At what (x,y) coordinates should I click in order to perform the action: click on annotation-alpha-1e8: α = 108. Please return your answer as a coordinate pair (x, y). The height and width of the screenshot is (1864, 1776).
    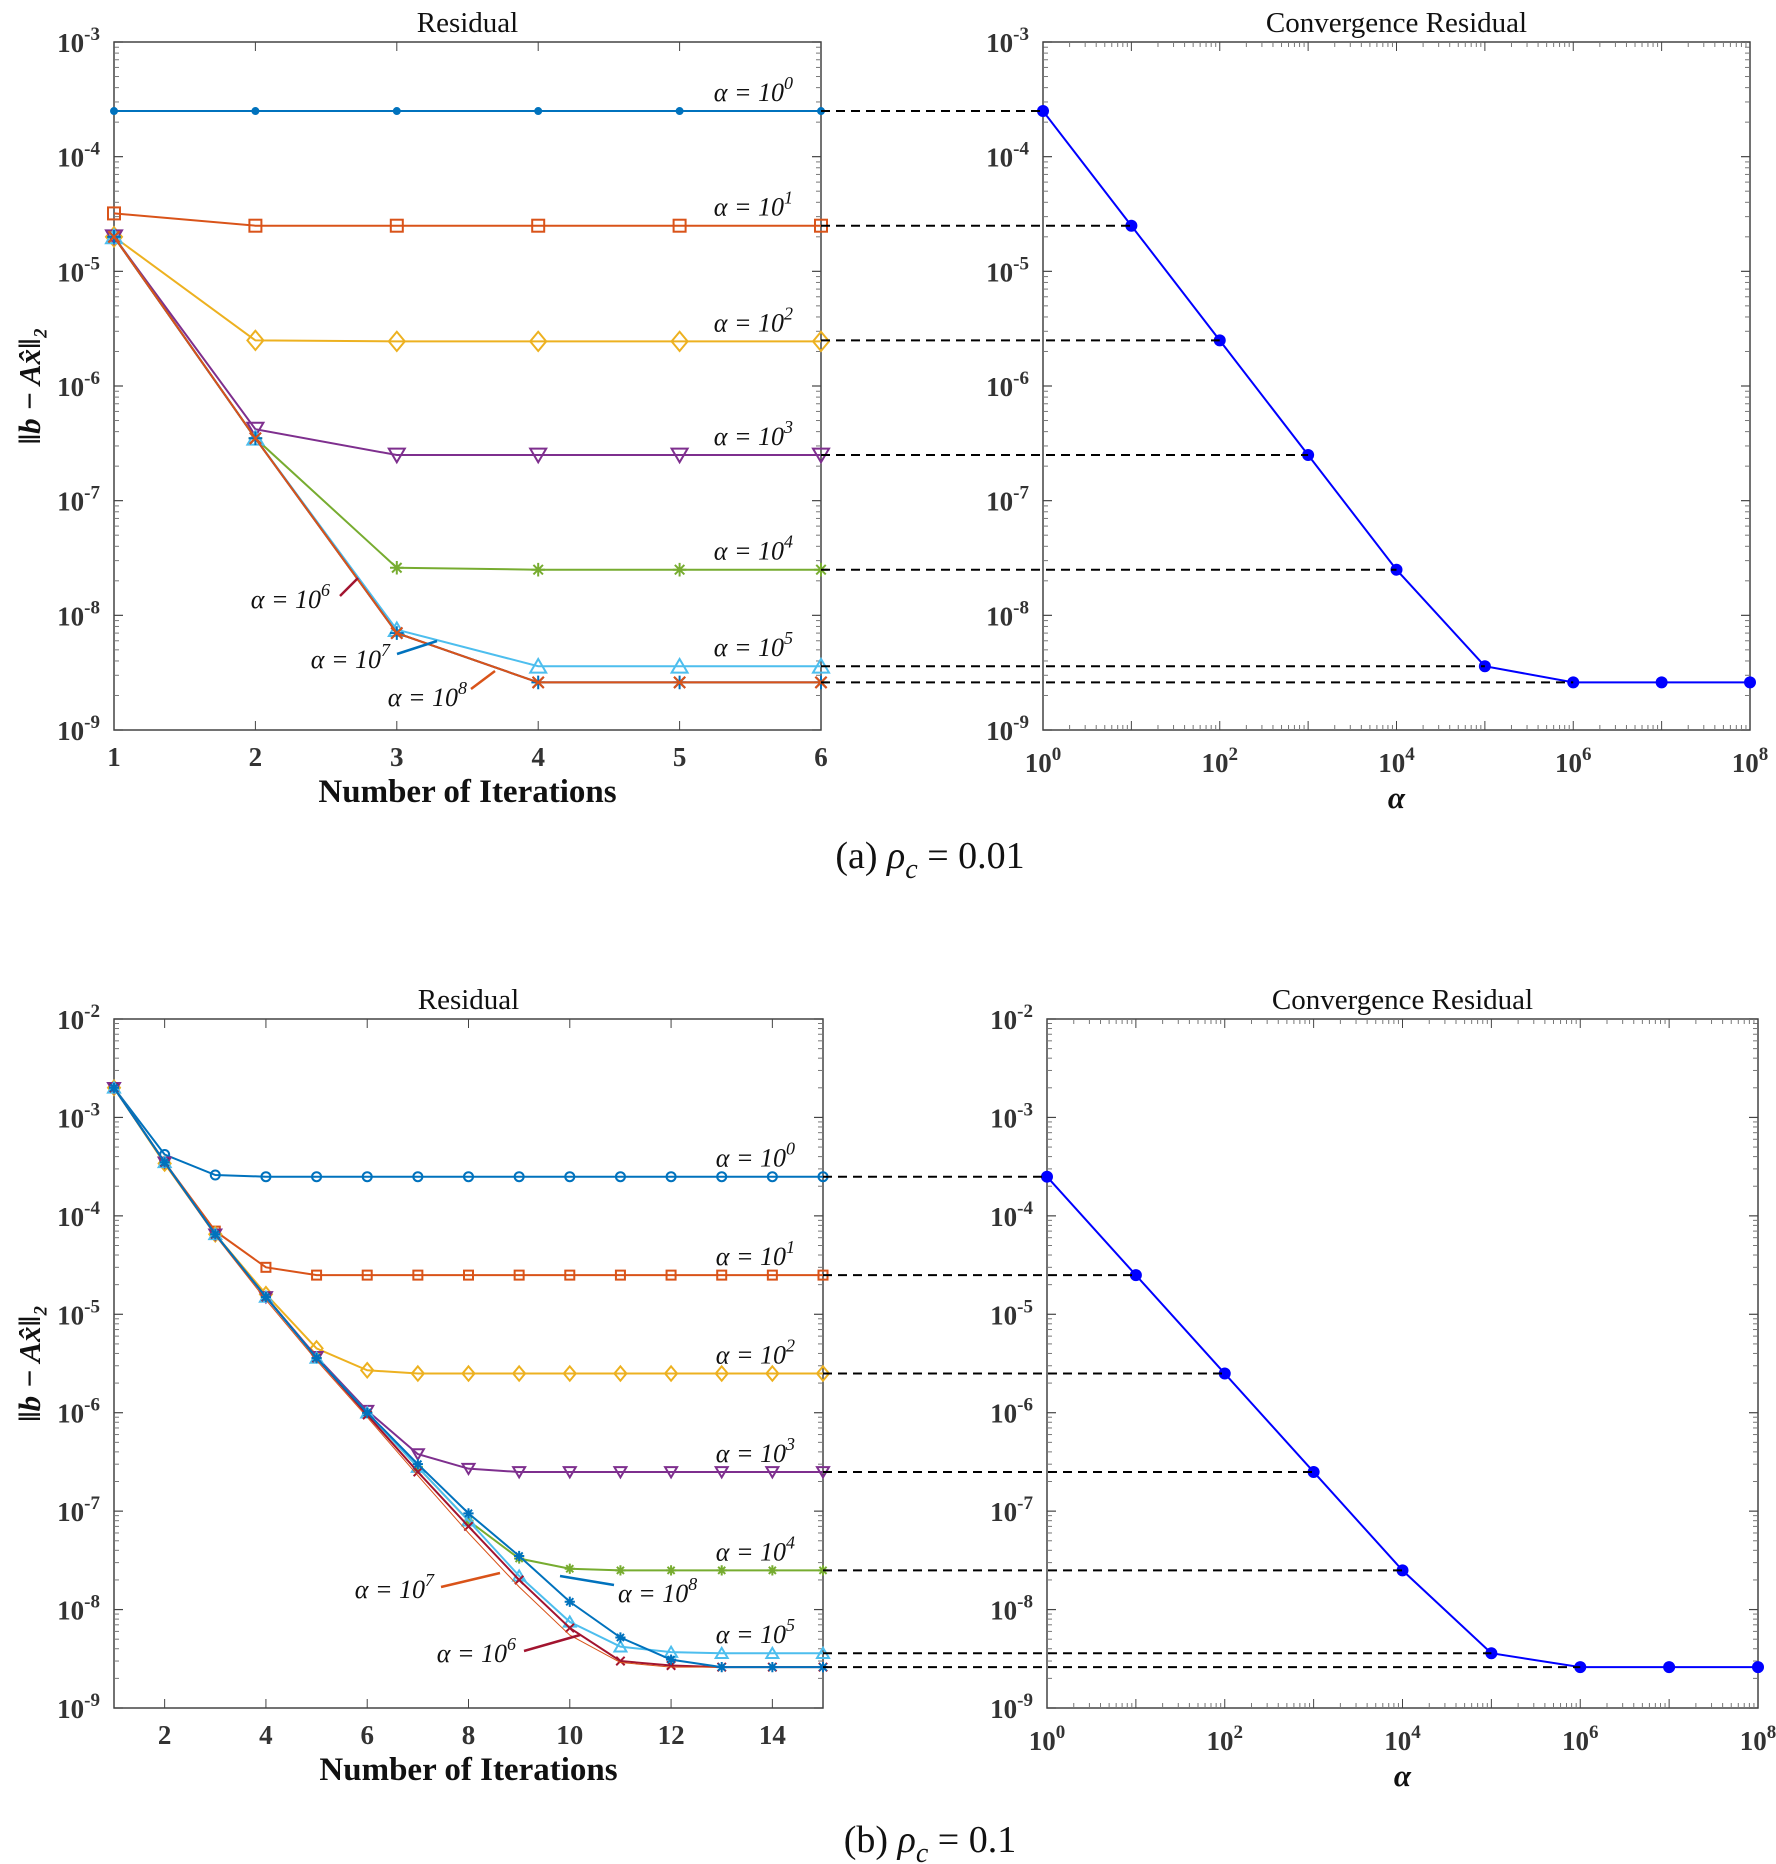
    Looking at the image, I should click on (628, 1591).